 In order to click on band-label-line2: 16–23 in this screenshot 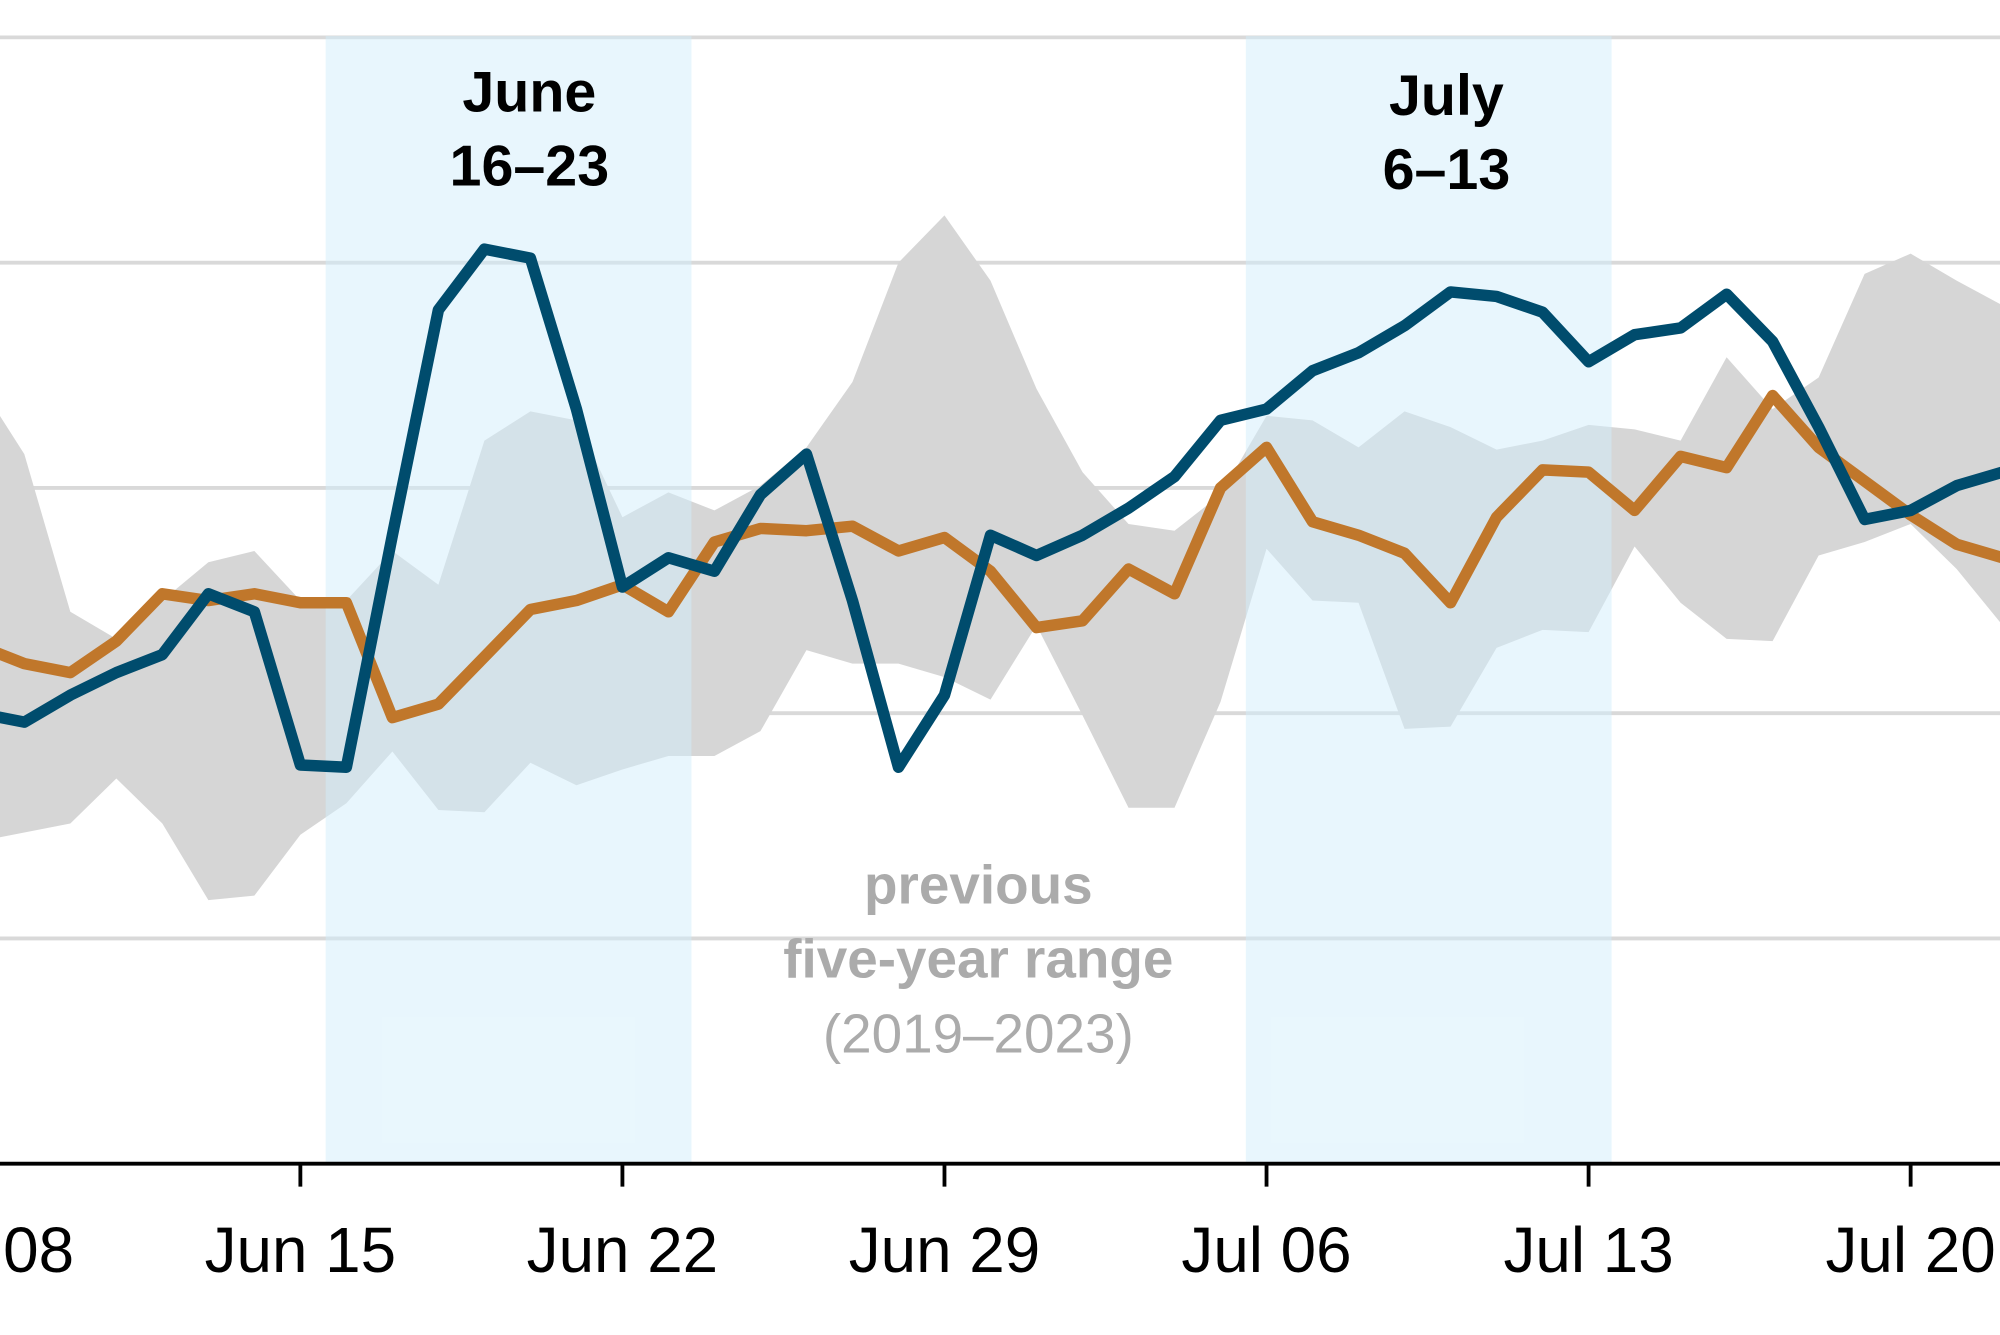, I will do `click(530, 166)`.